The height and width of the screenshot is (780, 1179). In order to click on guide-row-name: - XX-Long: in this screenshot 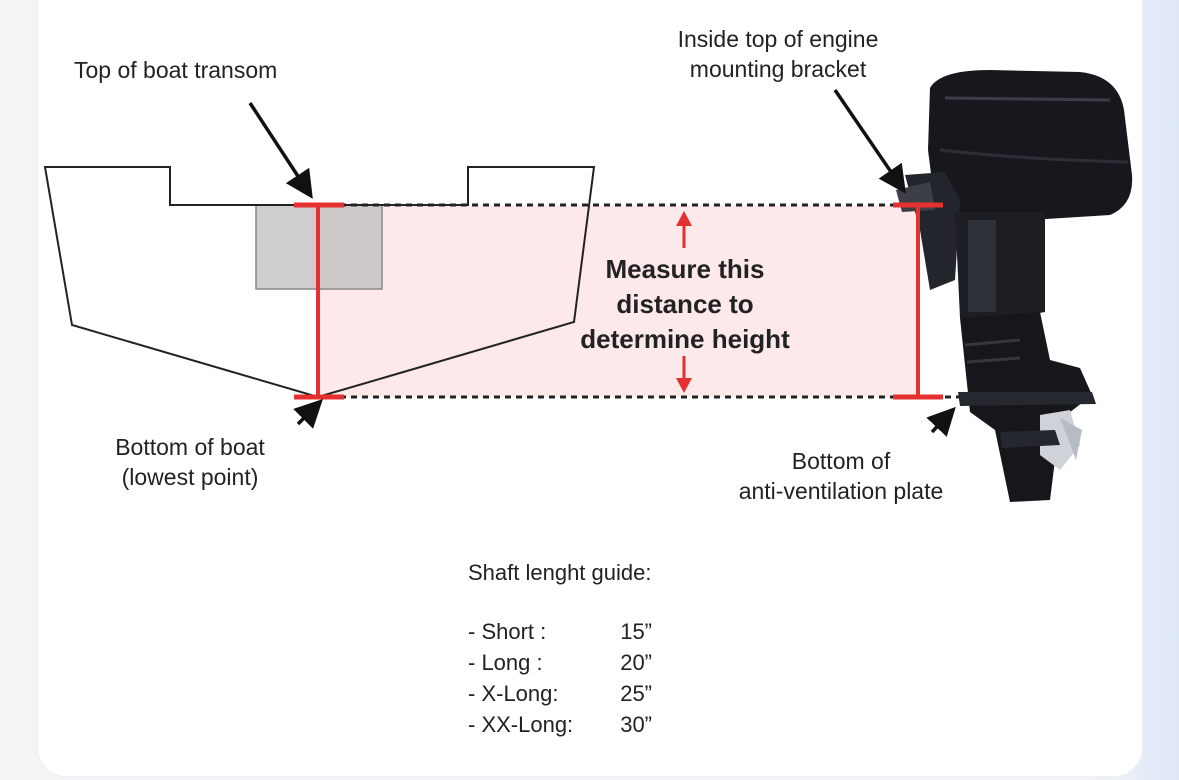, I will do `click(521, 724)`.